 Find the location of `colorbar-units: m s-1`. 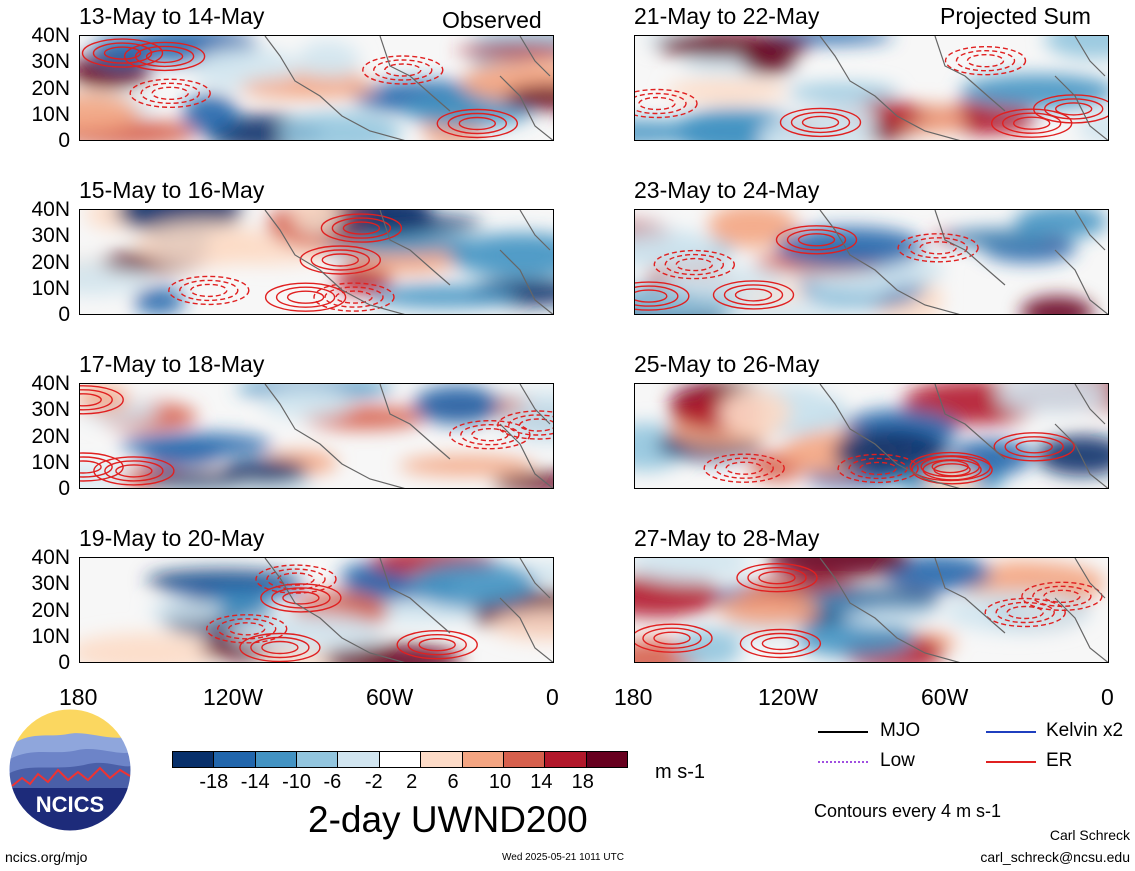

colorbar-units: m s-1 is located at coordinates (680, 772).